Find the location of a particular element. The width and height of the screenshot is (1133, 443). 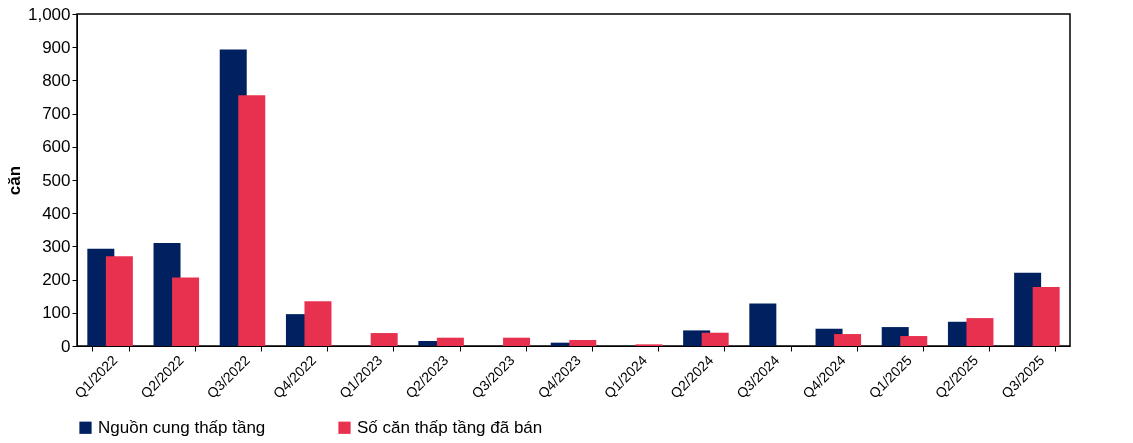

y-tick-label: 500 is located at coordinates (56, 180).